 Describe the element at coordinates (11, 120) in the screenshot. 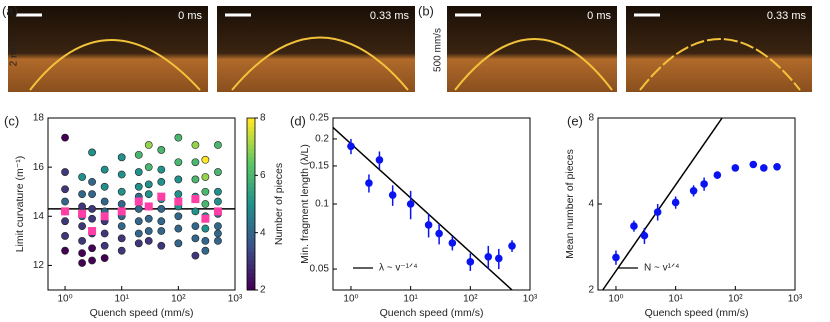

I see `panel-label: (c)` at that location.